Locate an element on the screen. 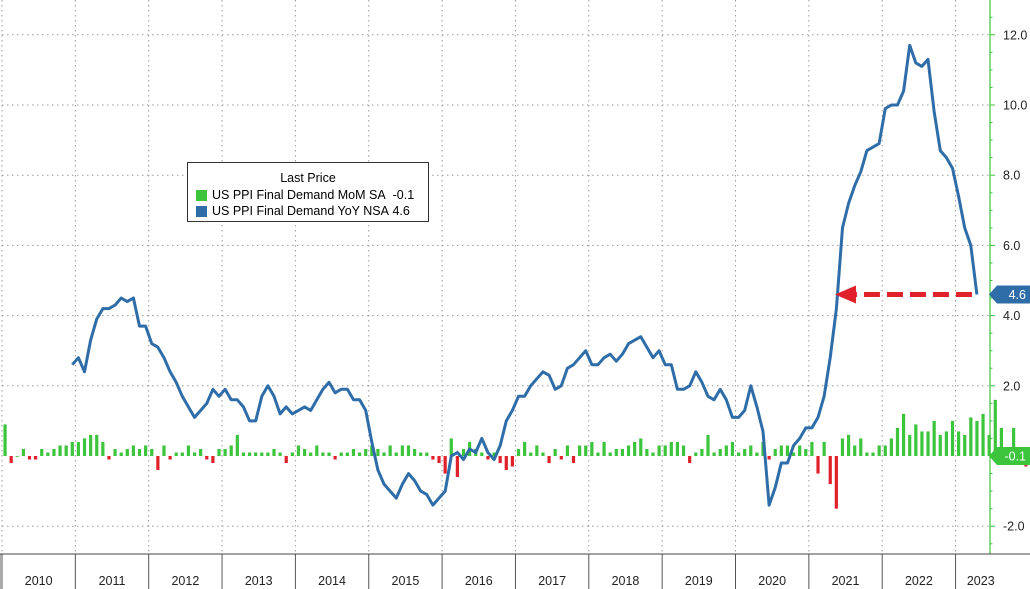 The height and width of the screenshot is (589, 1030). yoy-last-value-tag: 4.6 is located at coordinates (1009, 294).